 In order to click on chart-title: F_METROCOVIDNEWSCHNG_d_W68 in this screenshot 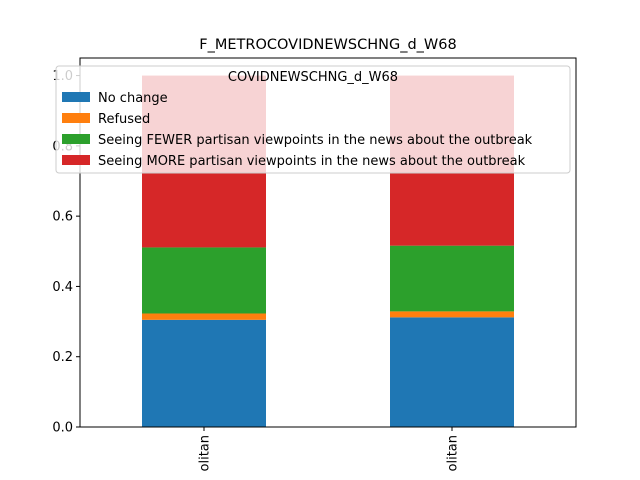, I will do `click(327, 45)`.